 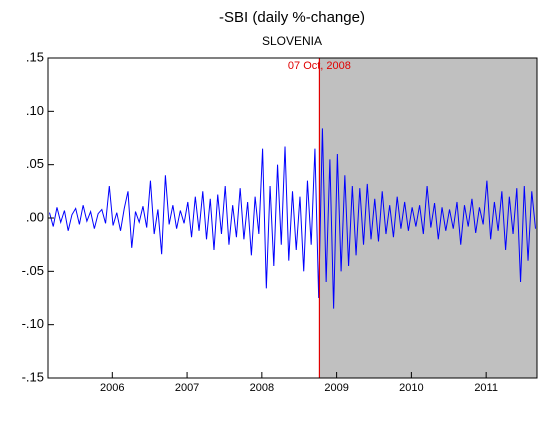 What do you see at coordinates (112, 388) in the screenshot?
I see `x-tick-label: 2006` at bounding box center [112, 388].